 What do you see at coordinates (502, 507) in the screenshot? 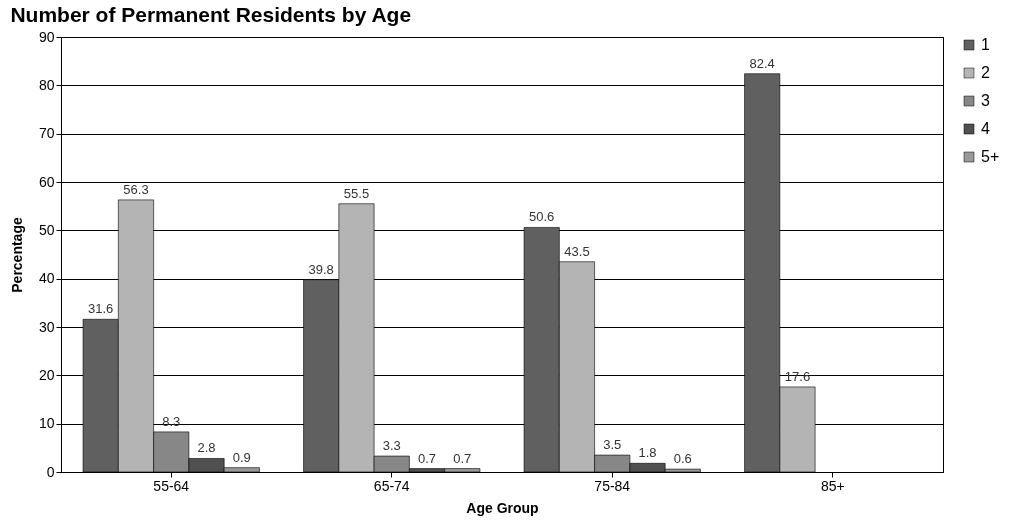
I see `x-axis-title: Age Group` at bounding box center [502, 507].